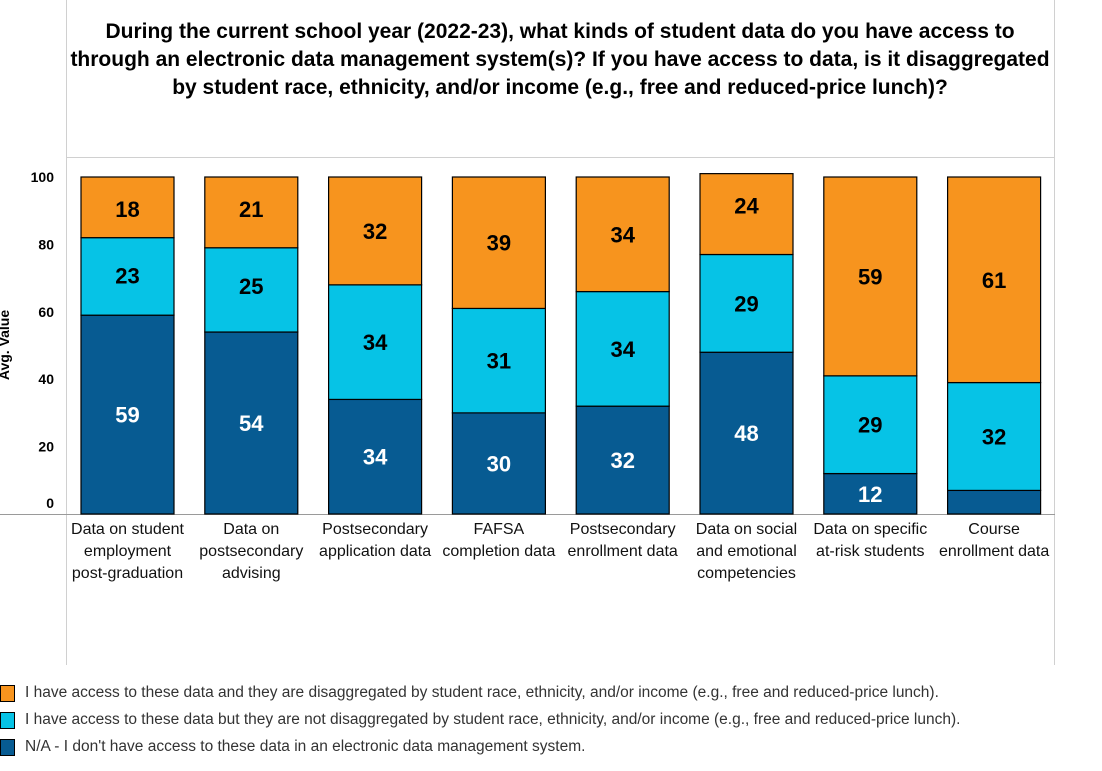  What do you see at coordinates (6, 345) in the screenshot?
I see `y-axis-label: Avg. Value` at bounding box center [6, 345].